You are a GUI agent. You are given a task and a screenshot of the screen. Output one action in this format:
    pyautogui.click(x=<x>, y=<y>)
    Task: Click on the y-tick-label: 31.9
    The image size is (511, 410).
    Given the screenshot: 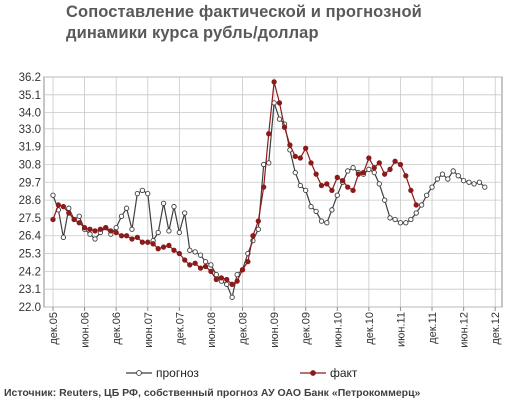 What is the action you would take?
    pyautogui.click(x=30, y=148)
    